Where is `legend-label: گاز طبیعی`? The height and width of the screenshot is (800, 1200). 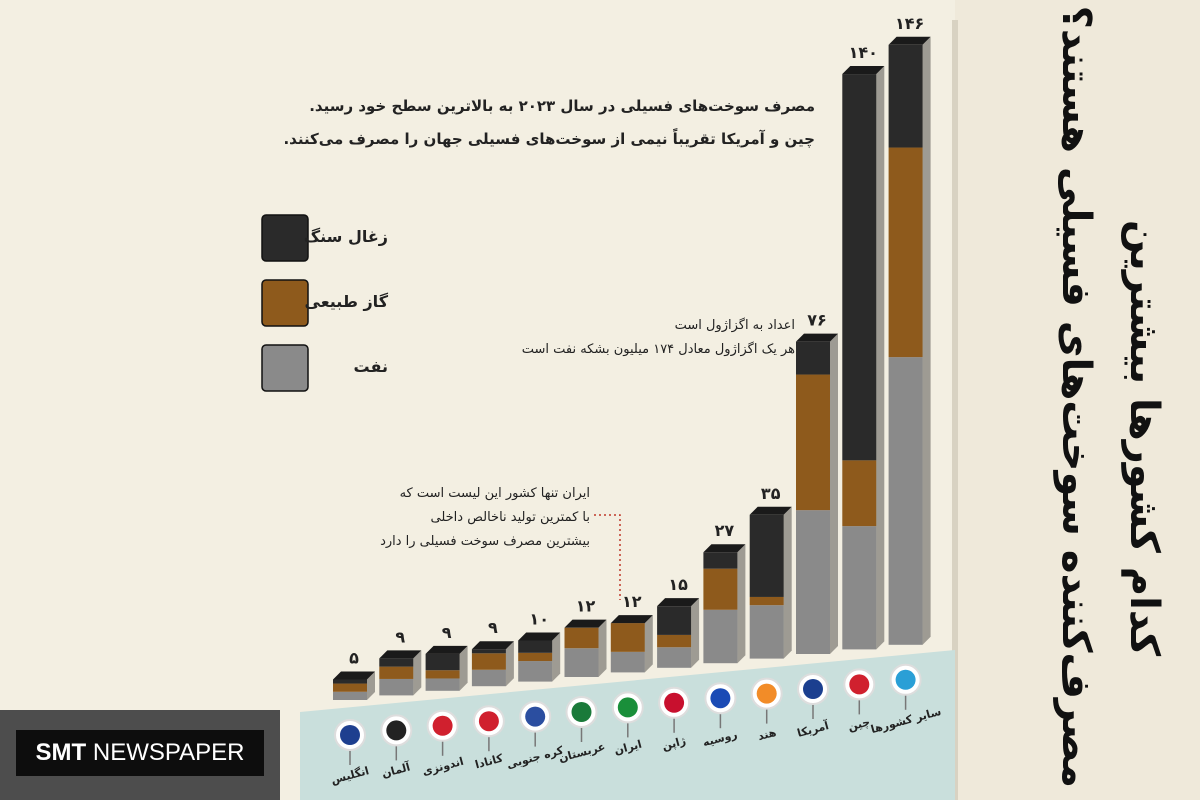
legend-label: گاز طبیعی is located at coordinates (346, 301).